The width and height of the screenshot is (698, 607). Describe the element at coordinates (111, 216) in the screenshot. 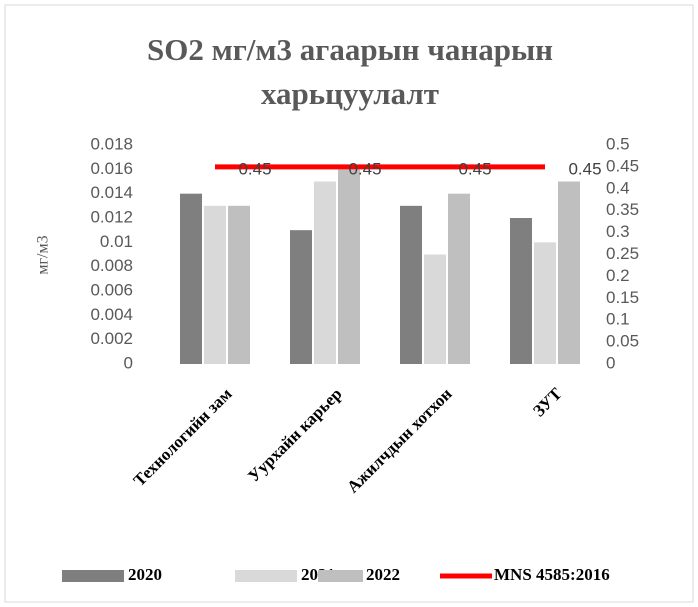

I see `y-tick-label: 0.012` at that location.